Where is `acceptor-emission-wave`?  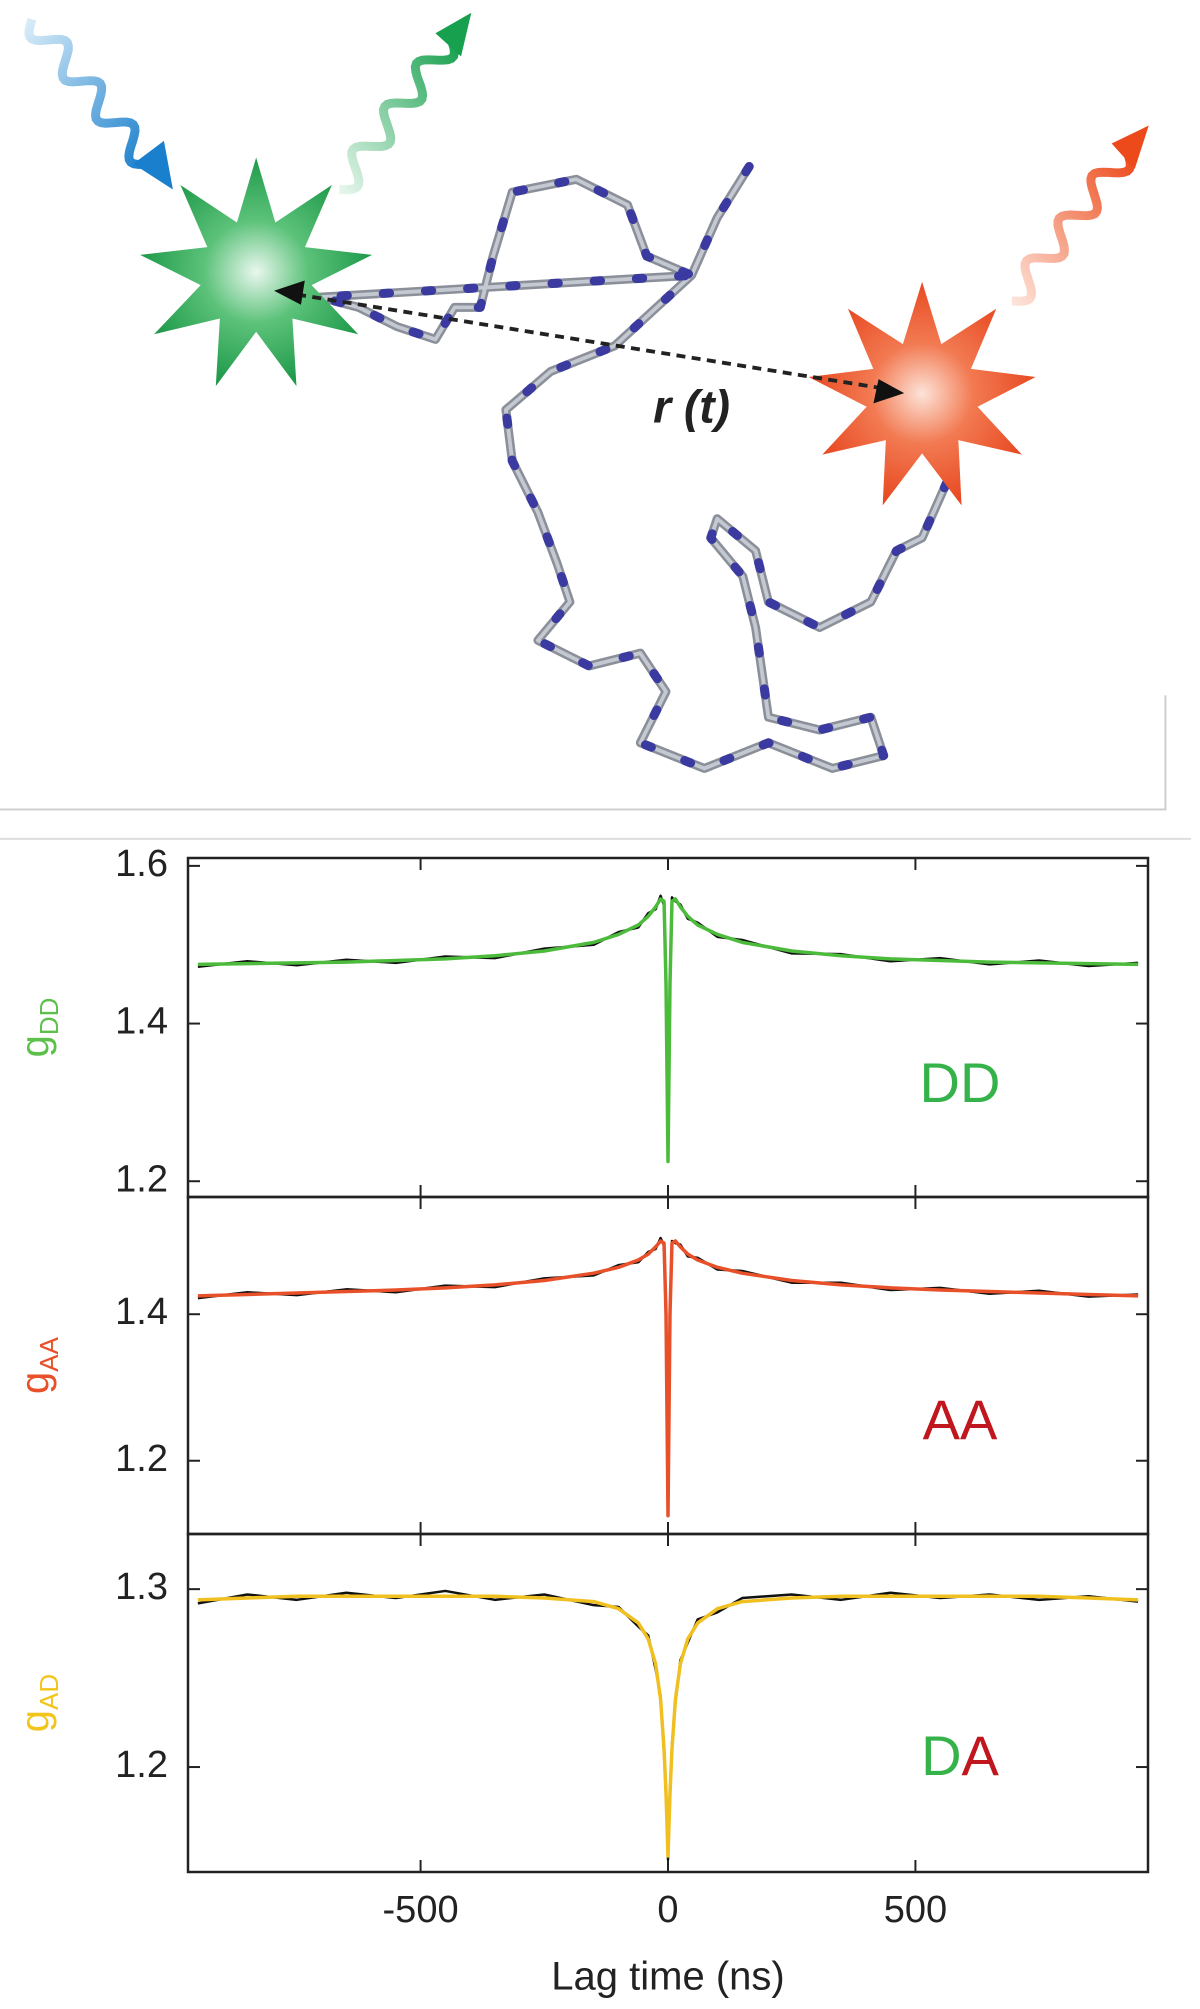 acceptor-emission-wave is located at coordinates (1073, 227).